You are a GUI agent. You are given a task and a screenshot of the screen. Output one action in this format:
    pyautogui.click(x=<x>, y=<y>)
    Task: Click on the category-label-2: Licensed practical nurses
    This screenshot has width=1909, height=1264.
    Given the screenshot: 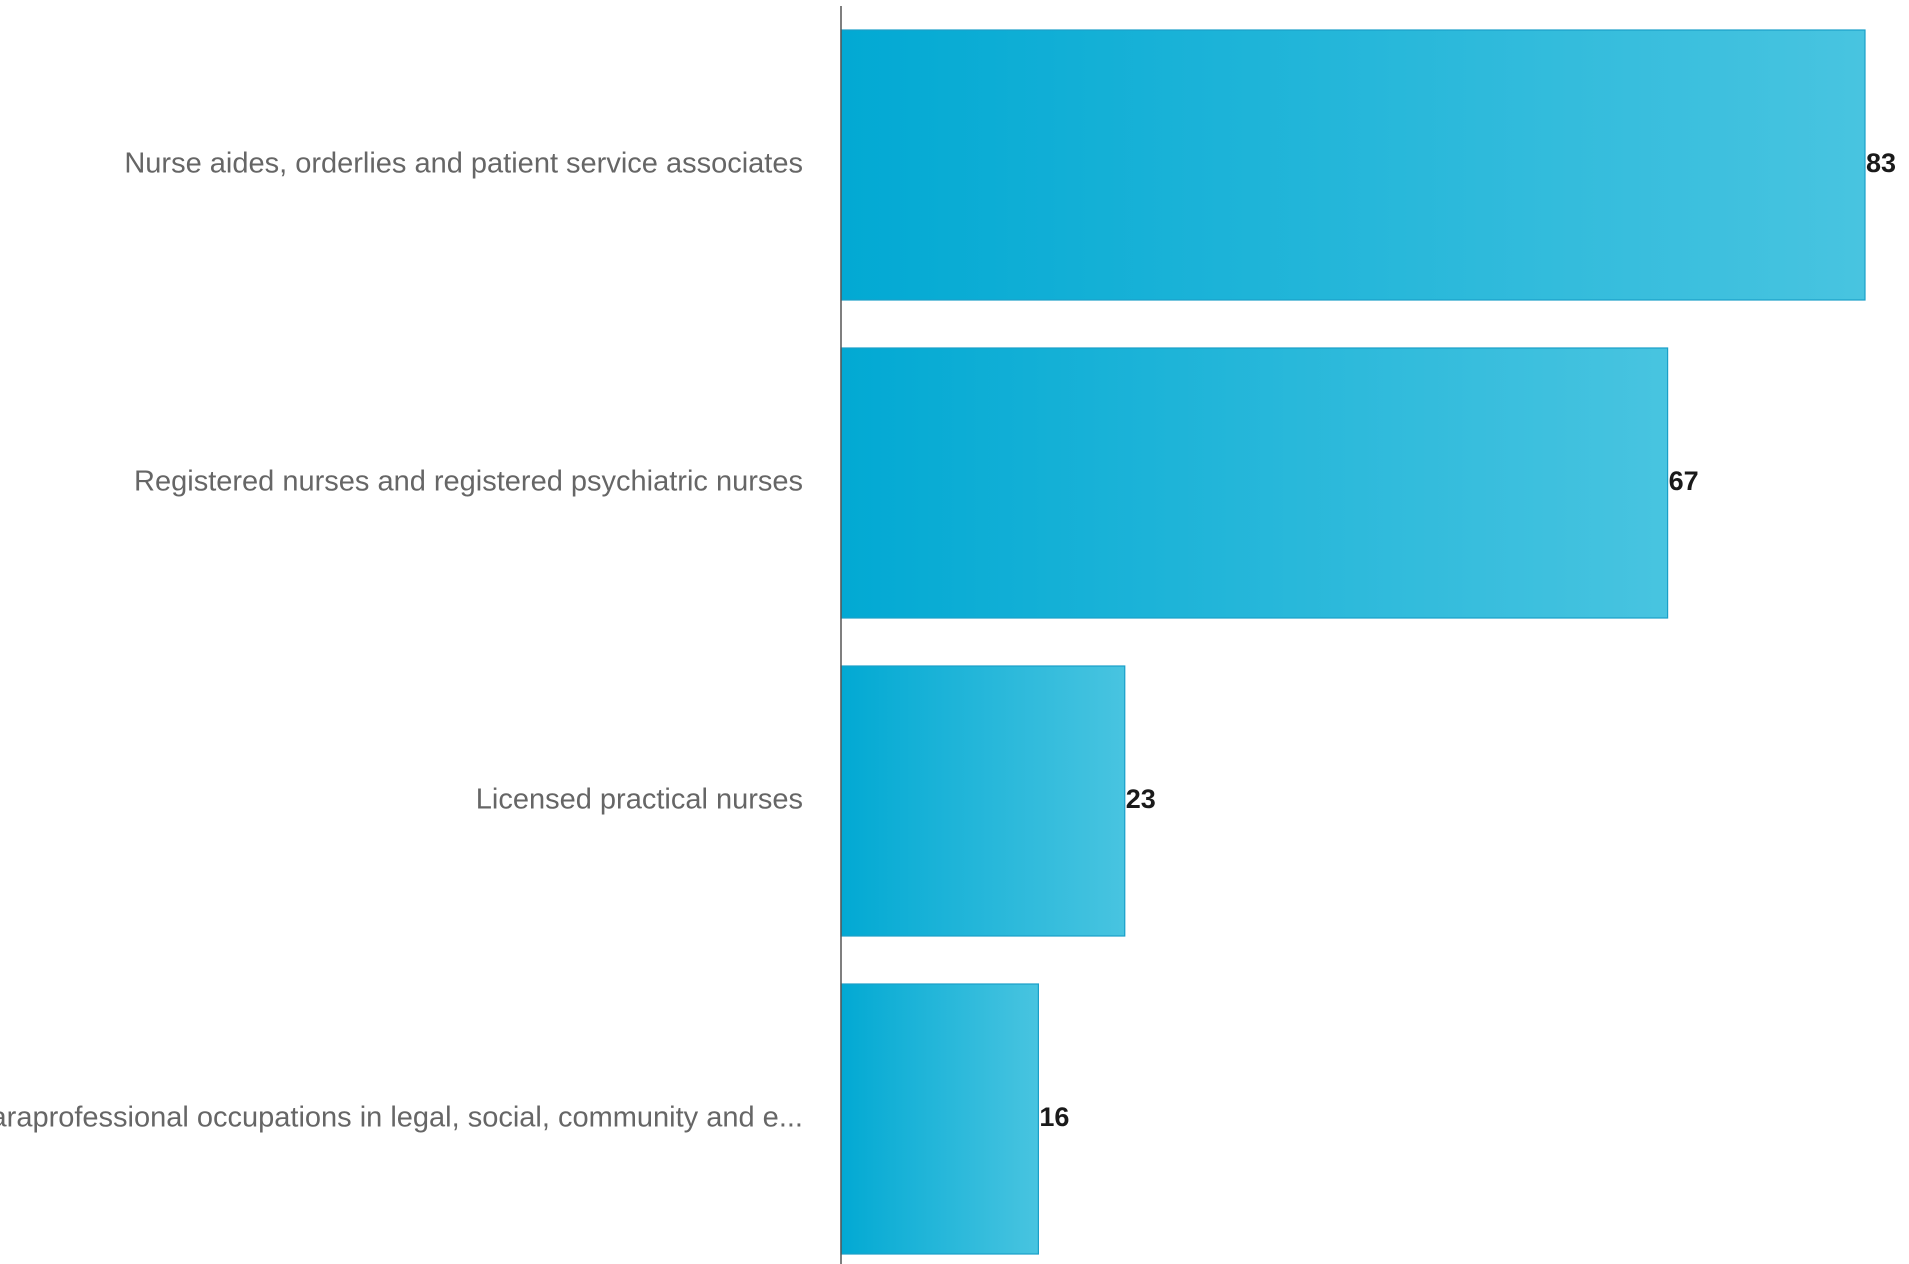 What is the action you would take?
    pyautogui.click(x=639, y=800)
    